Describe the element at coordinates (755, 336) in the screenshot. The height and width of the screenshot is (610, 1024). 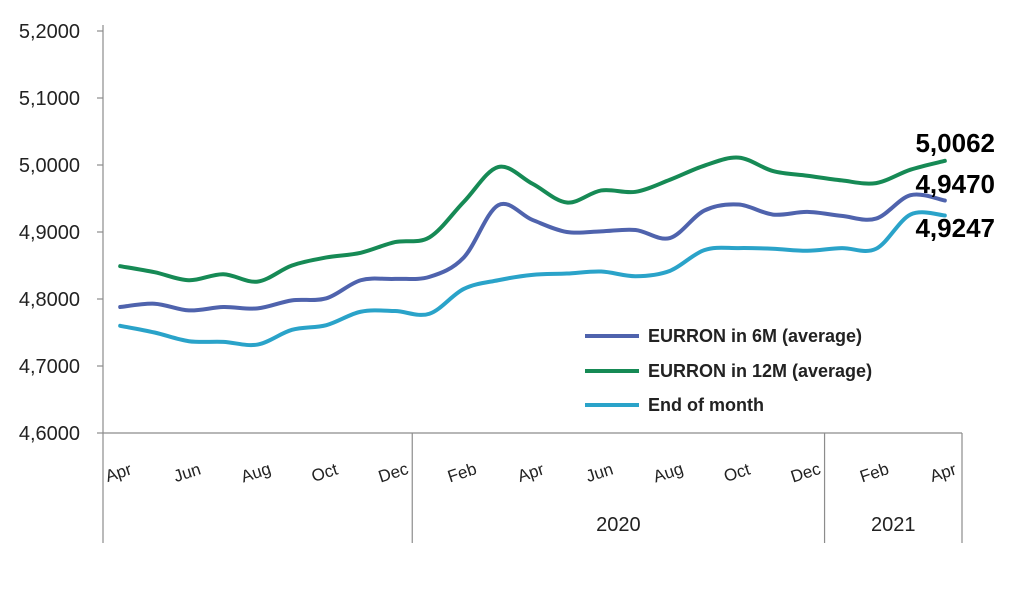
I see `legend-label: EURRON in 6M (average)` at that location.